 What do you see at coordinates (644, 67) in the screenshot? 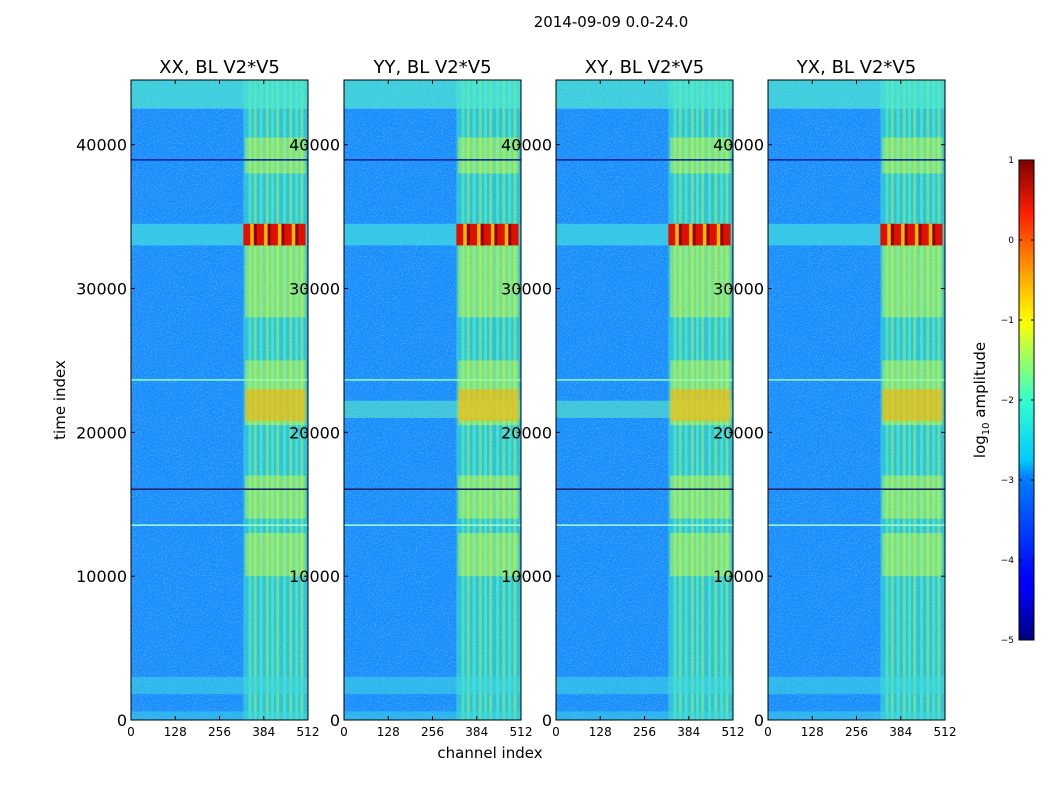
I see `panel-title: XY, BL V2*V5` at bounding box center [644, 67].